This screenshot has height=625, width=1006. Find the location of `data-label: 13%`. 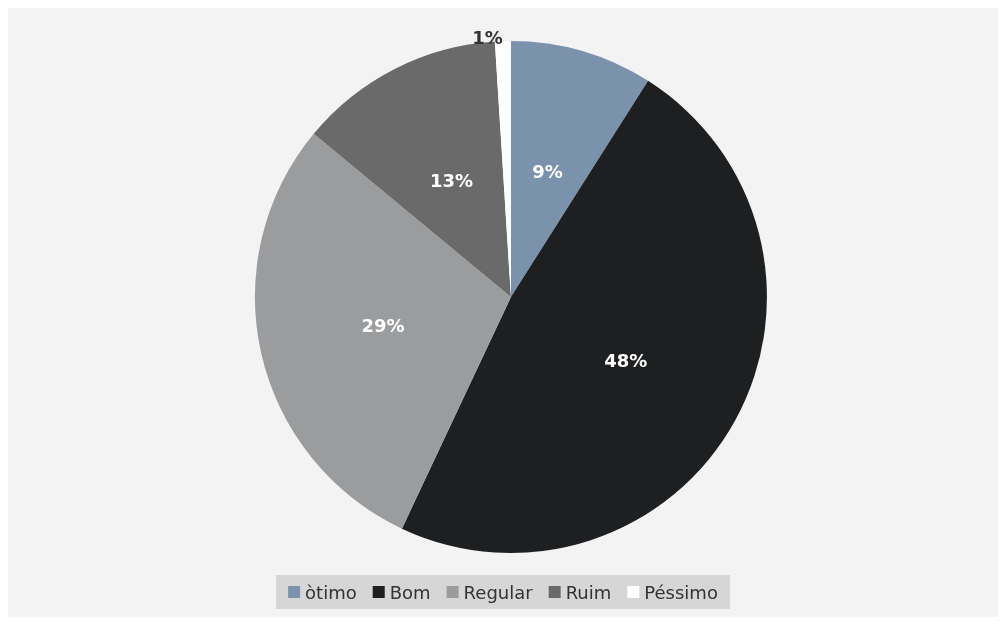

data-label: 13% is located at coordinates (451, 180).